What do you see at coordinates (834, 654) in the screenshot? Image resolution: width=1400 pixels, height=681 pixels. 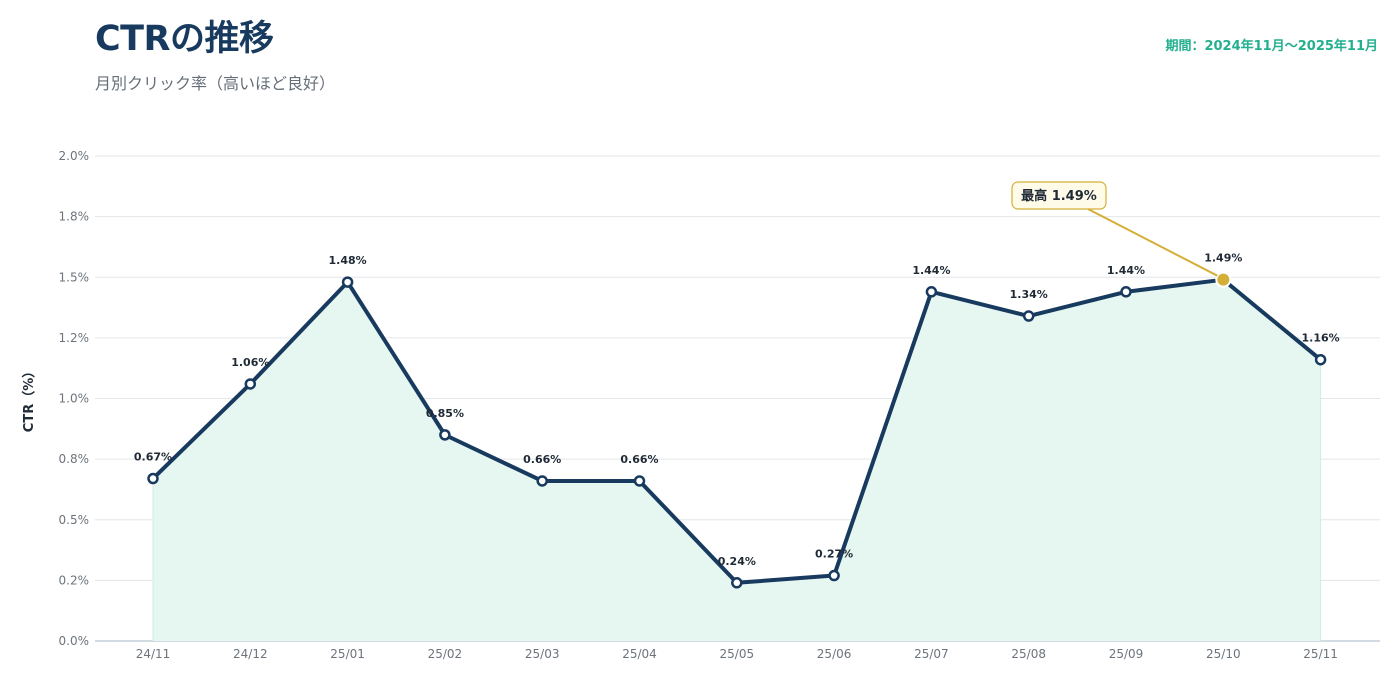 I see `x-tick-label: 25/06` at bounding box center [834, 654].